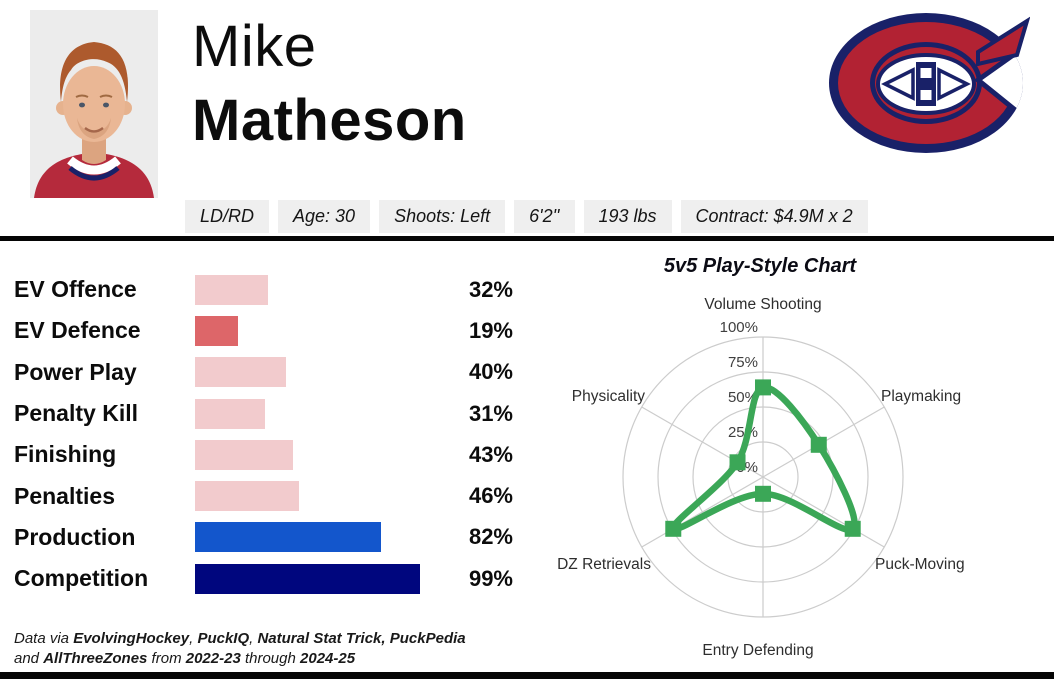  I want to click on stat-row: EV Offence 32%, so click(274, 289).